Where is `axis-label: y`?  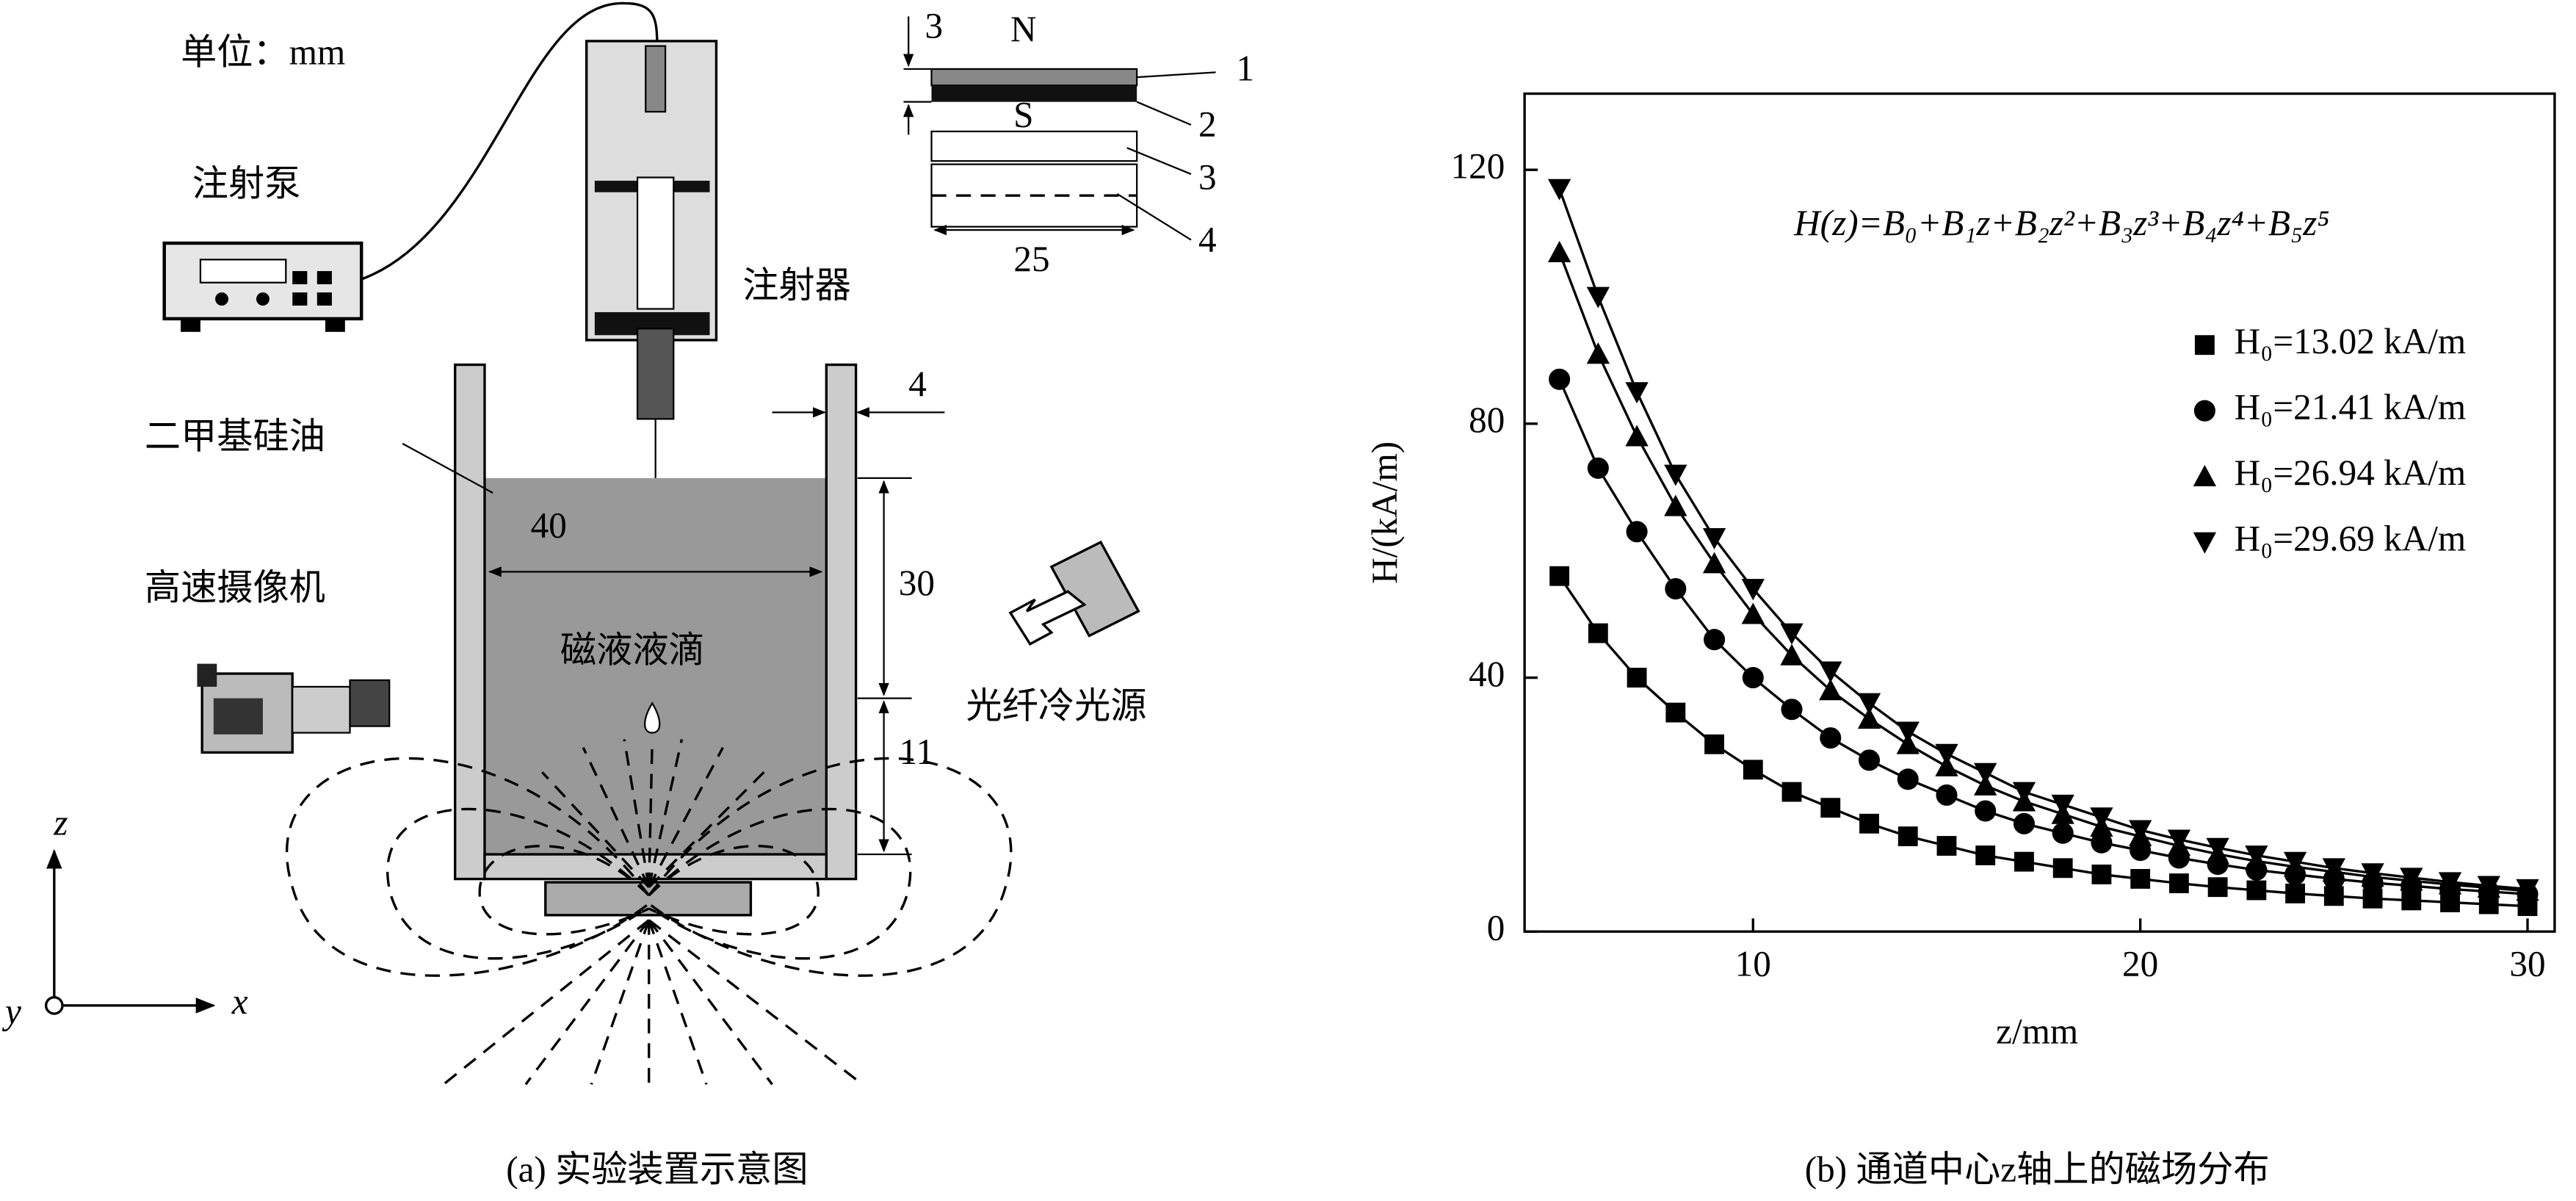
axis-label: y is located at coordinates (11, 1012).